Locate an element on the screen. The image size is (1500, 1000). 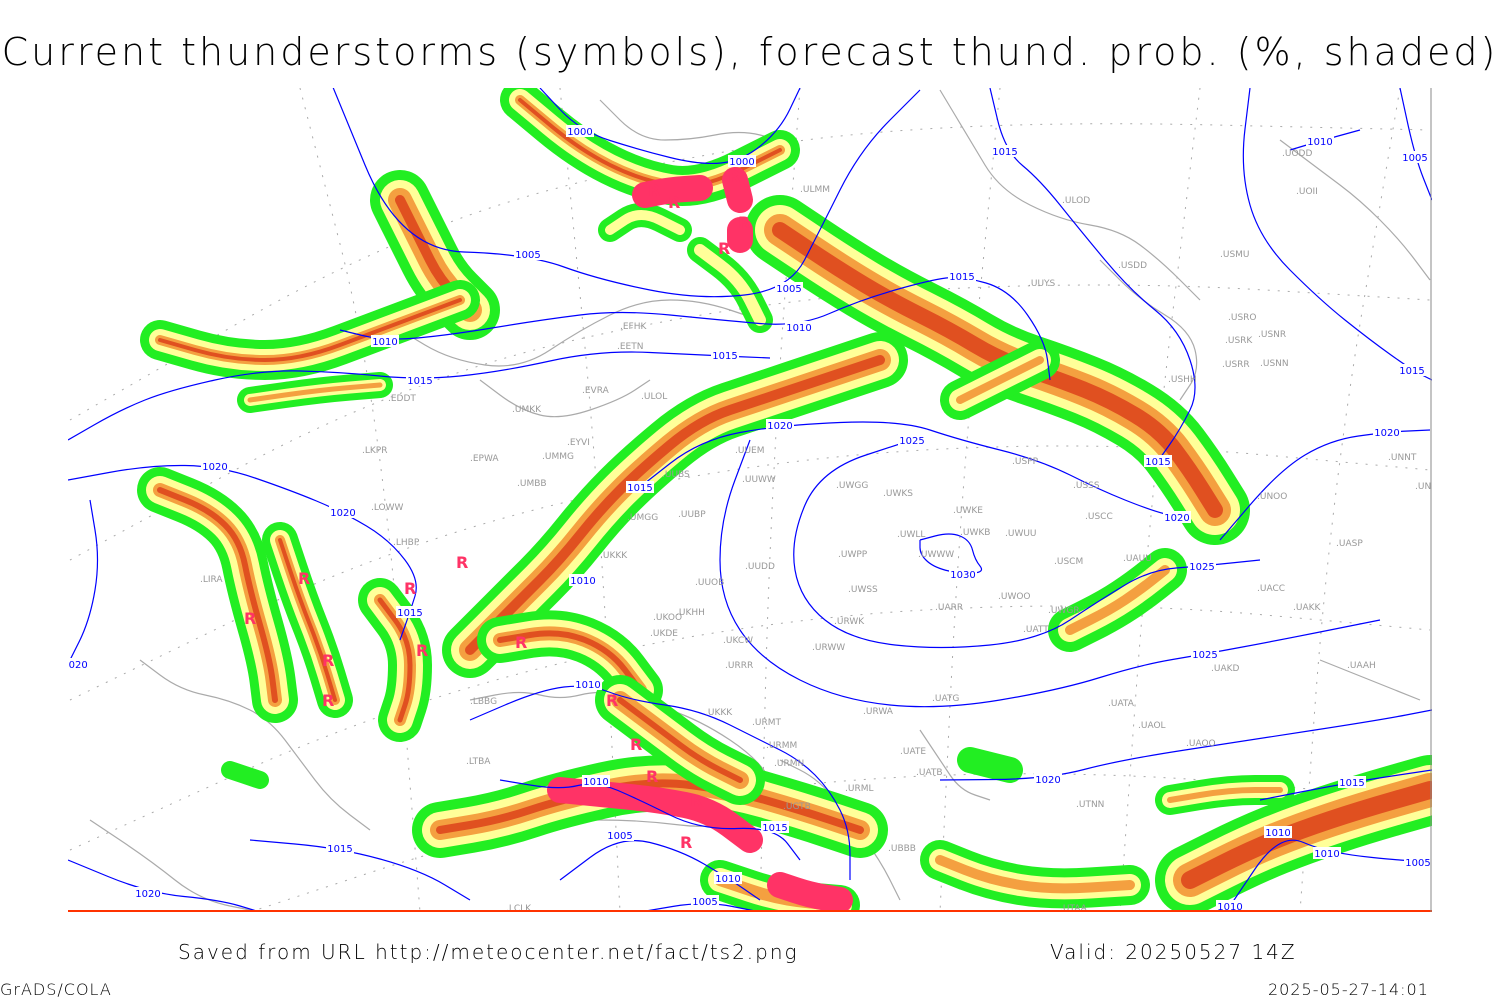
generation-timestamp: 2025-05-27-14:01 is located at coordinates (1348, 989).